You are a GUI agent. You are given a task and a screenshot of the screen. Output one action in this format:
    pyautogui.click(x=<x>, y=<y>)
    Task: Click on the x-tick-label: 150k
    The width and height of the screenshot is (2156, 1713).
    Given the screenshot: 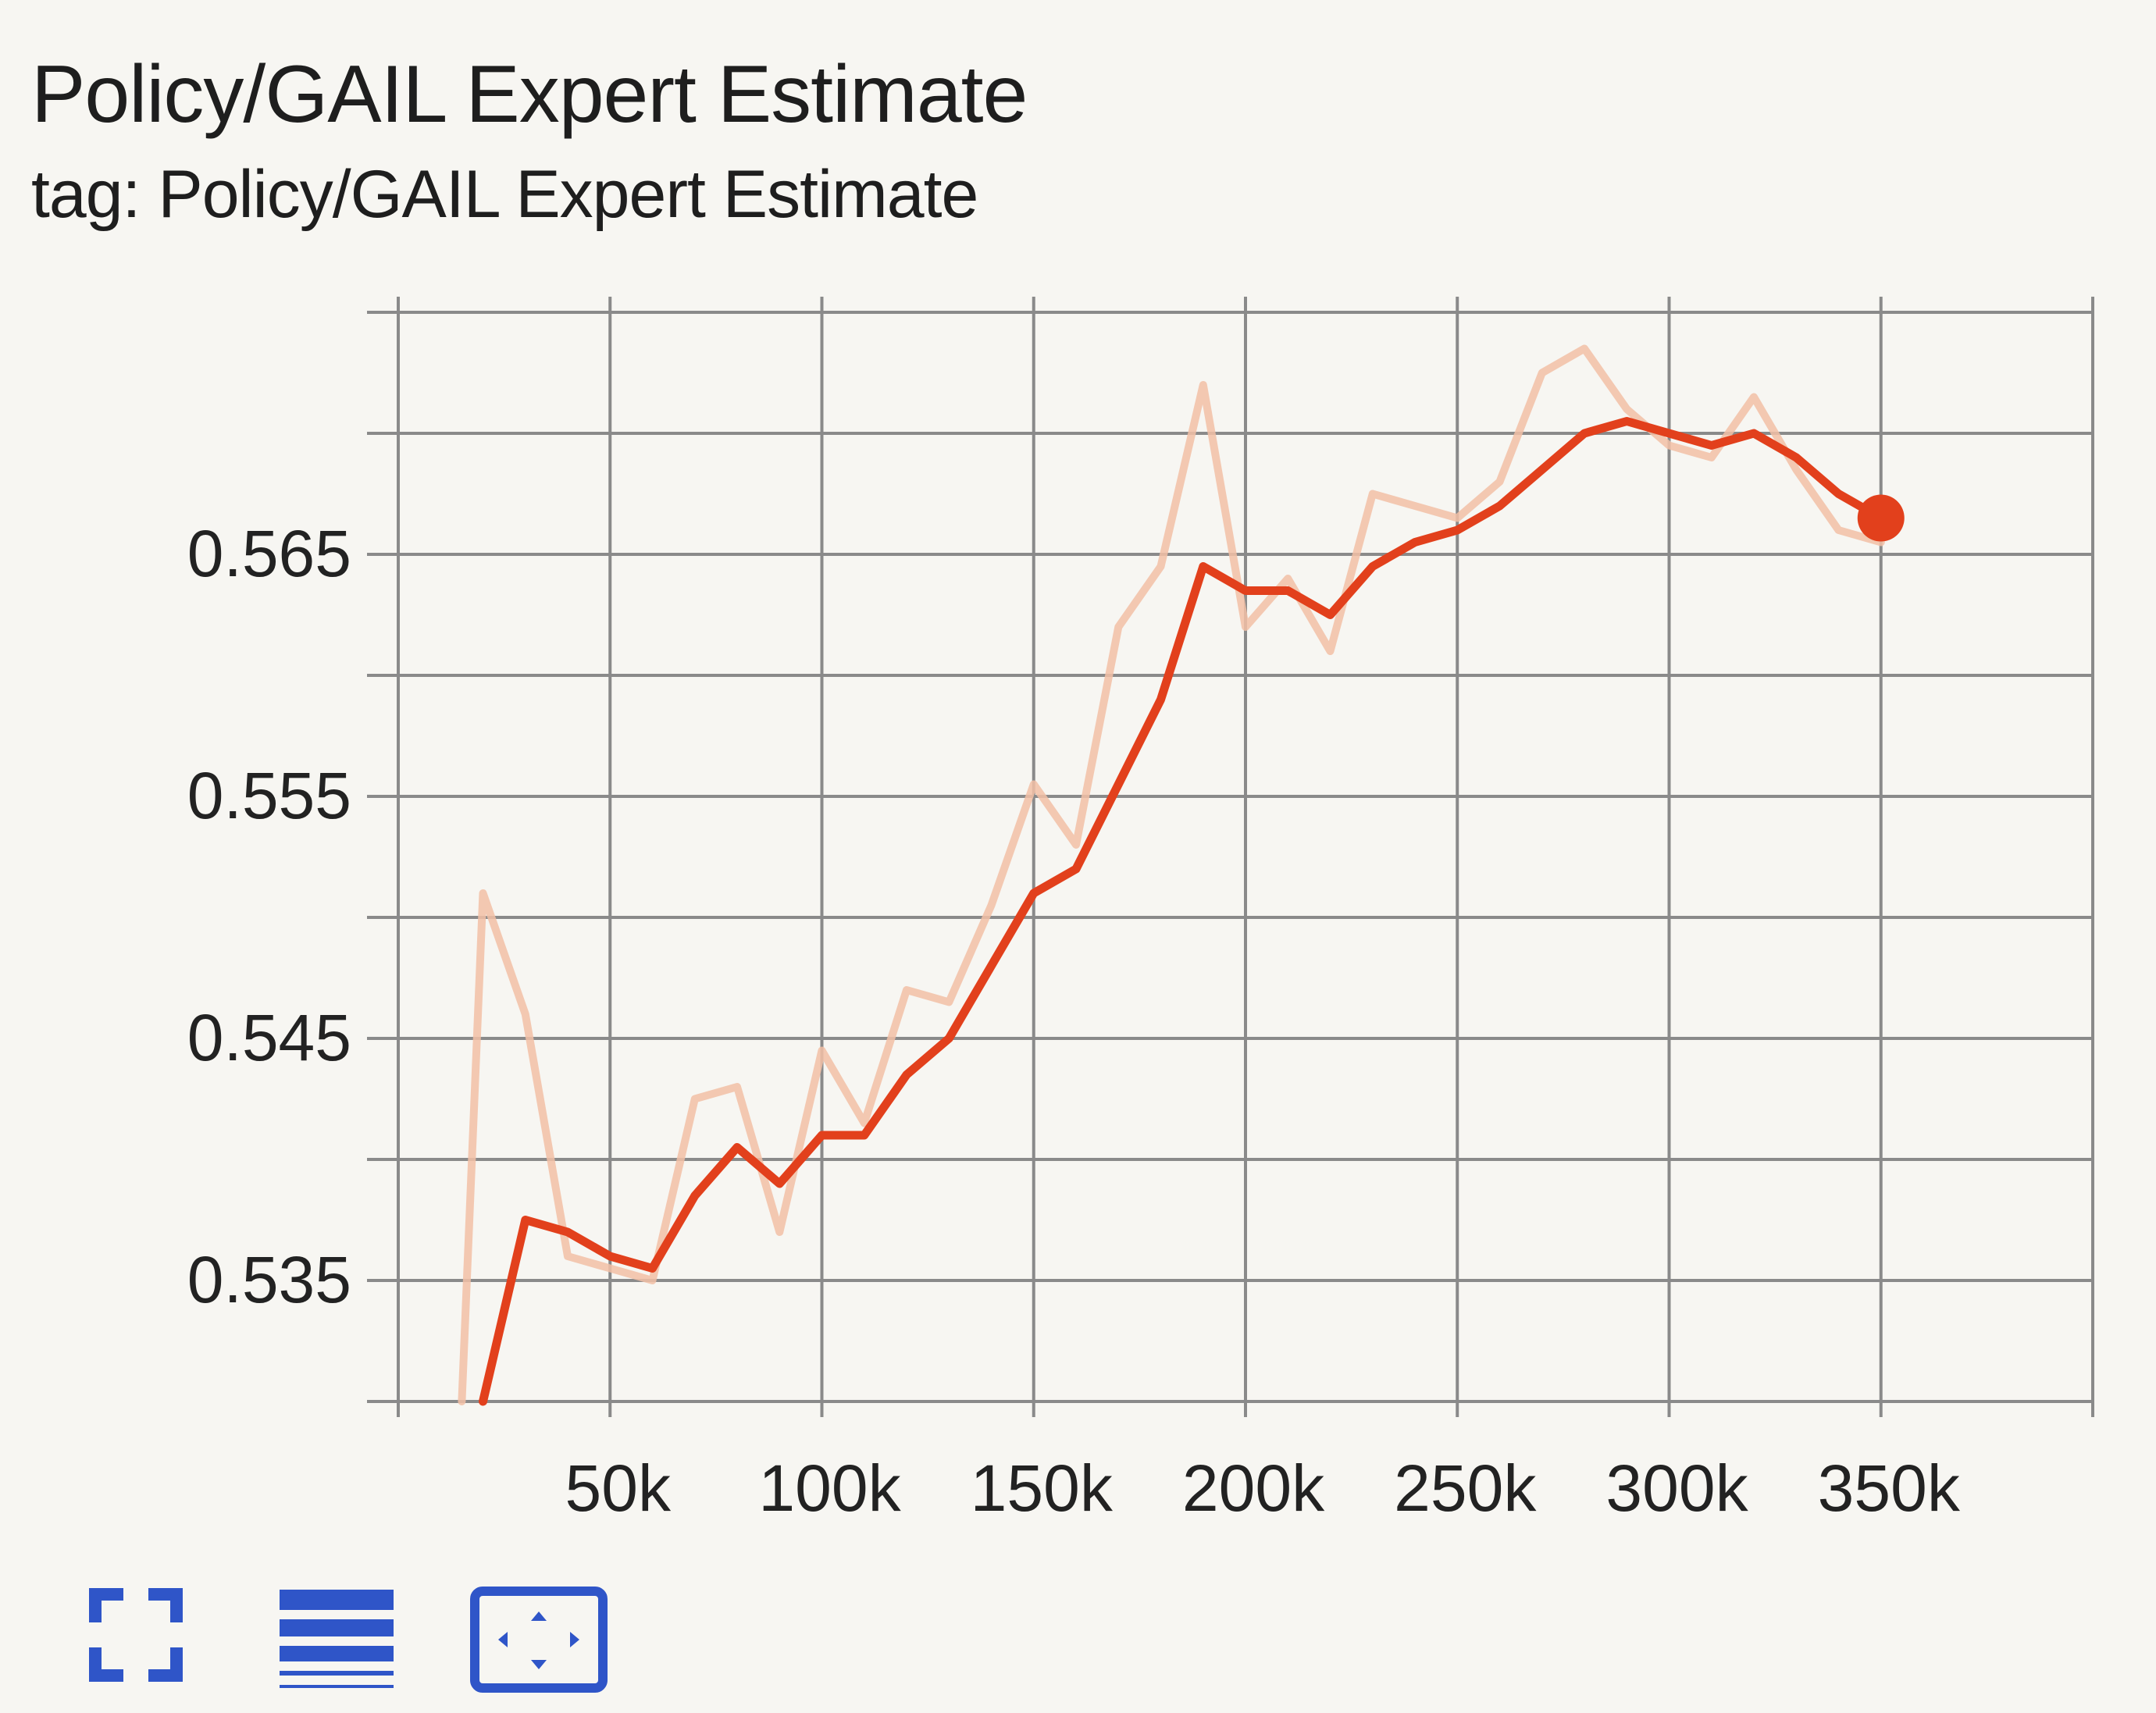 What is the action you would take?
    pyautogui.click(x=1042, y=1488)
    